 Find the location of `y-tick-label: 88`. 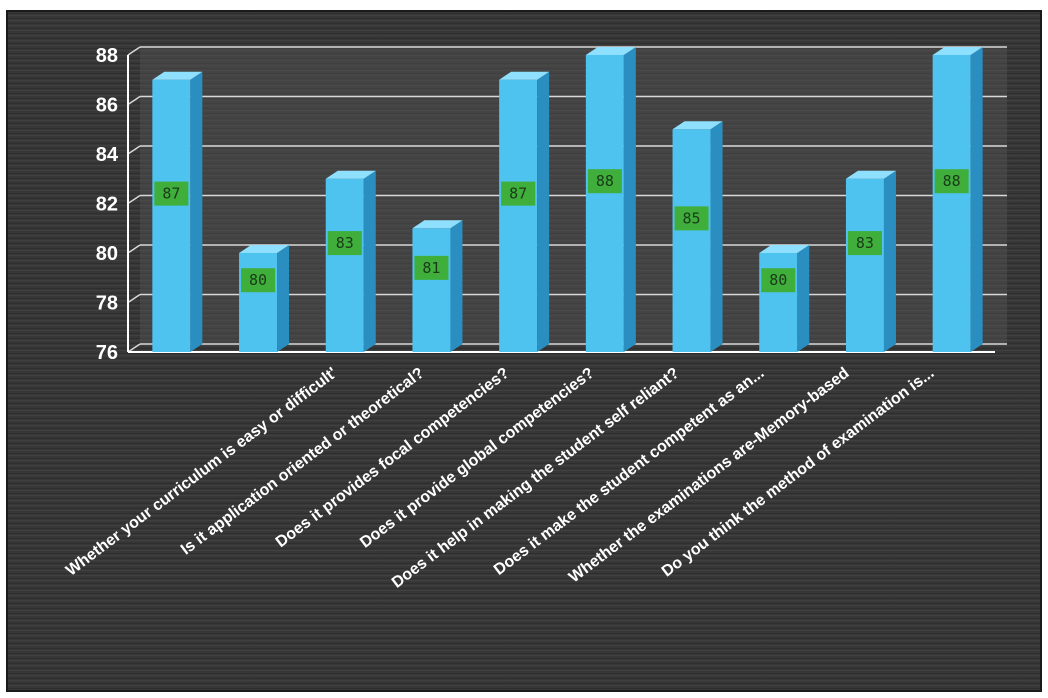

y-tick-label: 88 is located at coordinates (107, 56).